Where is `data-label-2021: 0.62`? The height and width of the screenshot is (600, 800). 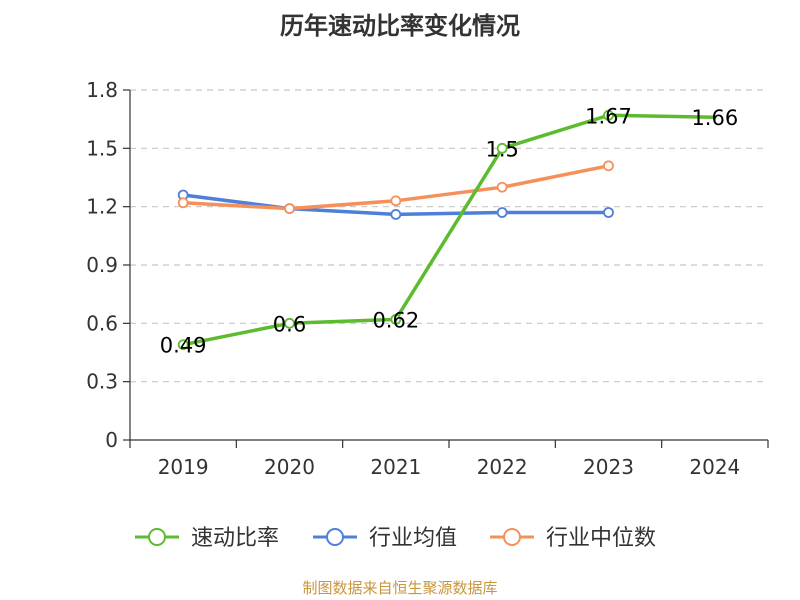
data-label-2021: 0.62 is located at coordinates (395, 320).